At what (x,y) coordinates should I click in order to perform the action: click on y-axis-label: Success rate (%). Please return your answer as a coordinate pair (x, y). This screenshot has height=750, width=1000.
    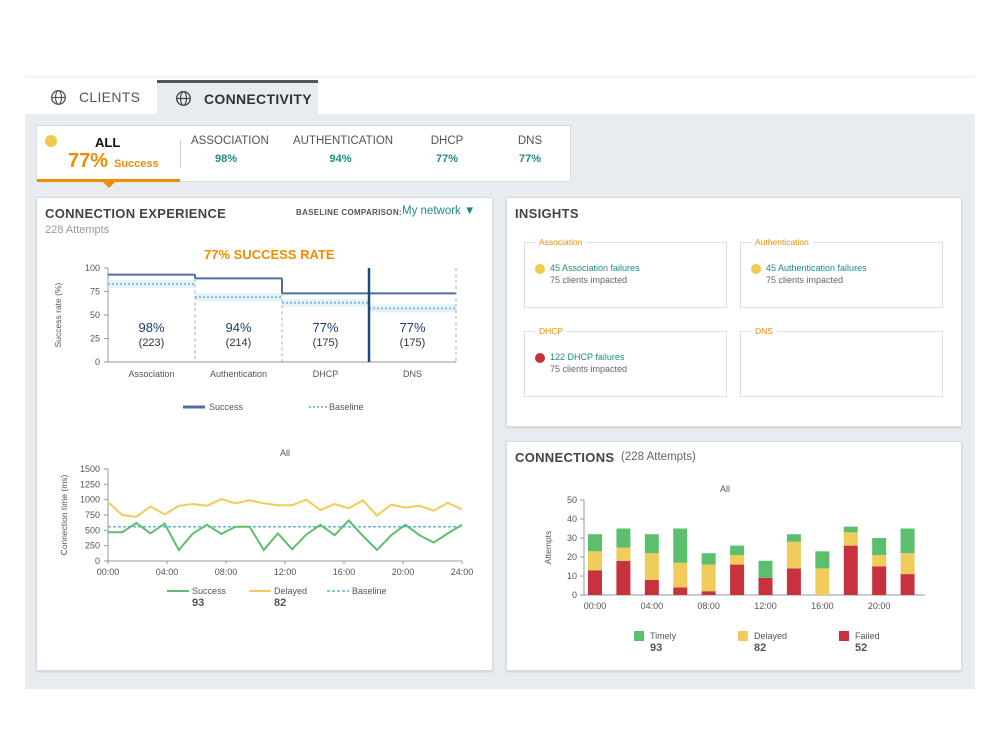
    Looking at the image, I should click on (58, 314).